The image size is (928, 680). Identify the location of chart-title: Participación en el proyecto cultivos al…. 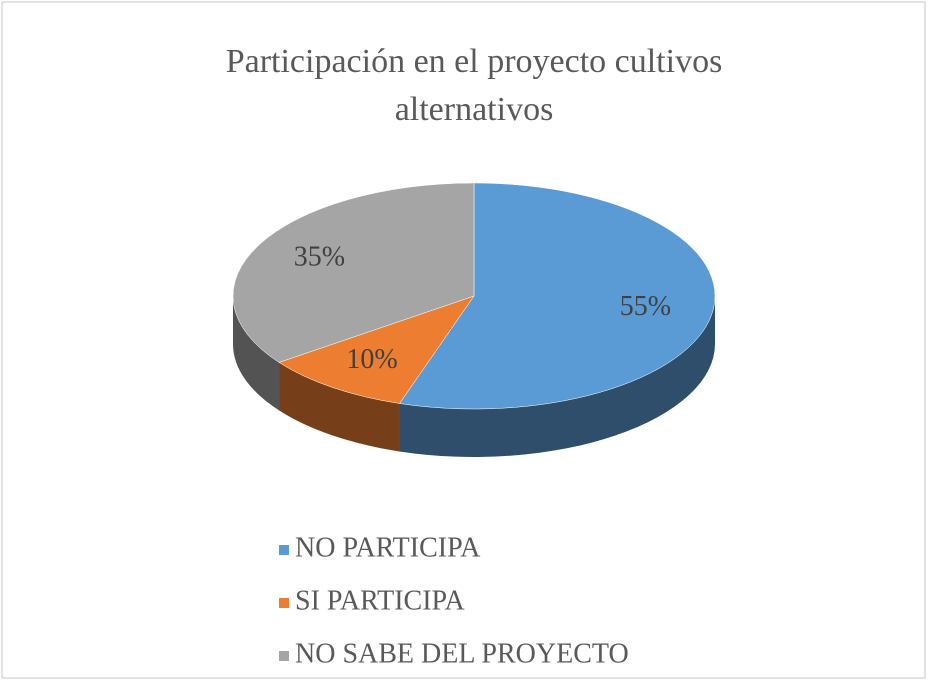
(474, 85).